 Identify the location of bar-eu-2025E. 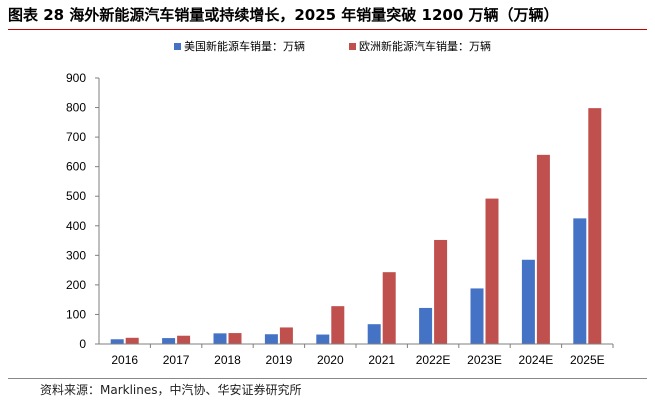
(595, 226).